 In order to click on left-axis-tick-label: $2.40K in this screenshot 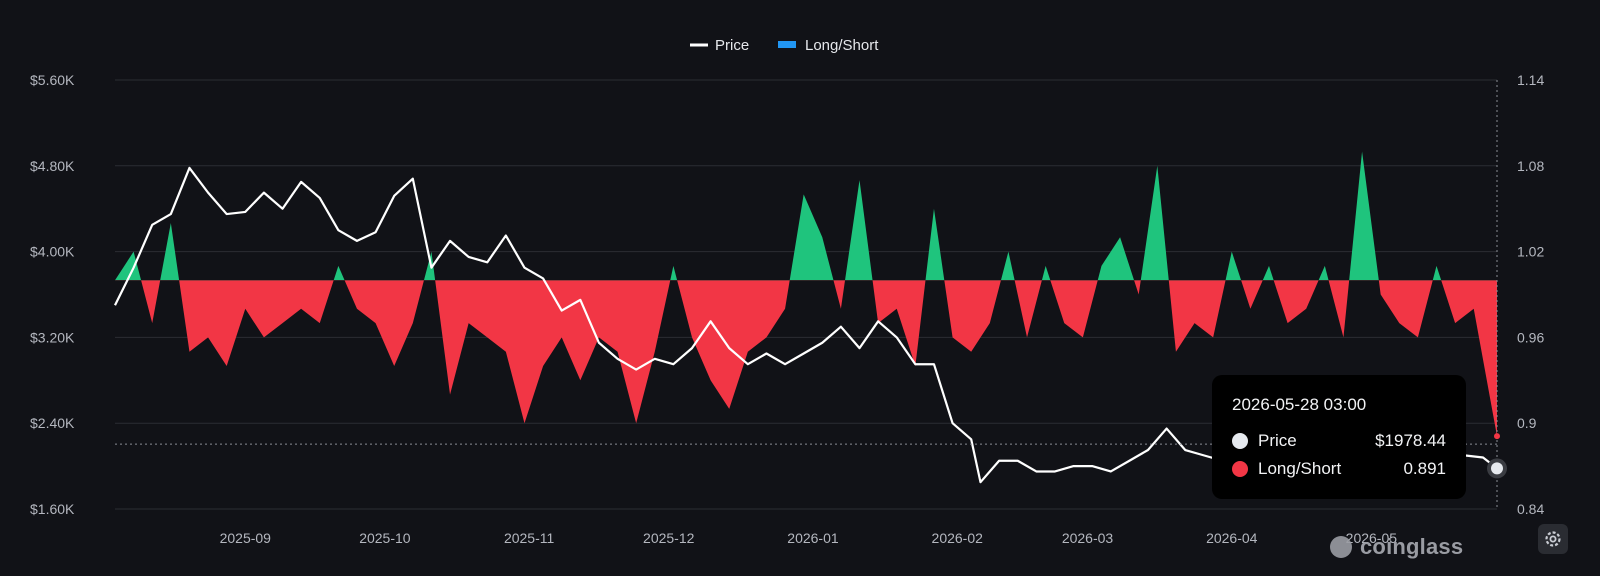, I will do `click(52, 423)`.